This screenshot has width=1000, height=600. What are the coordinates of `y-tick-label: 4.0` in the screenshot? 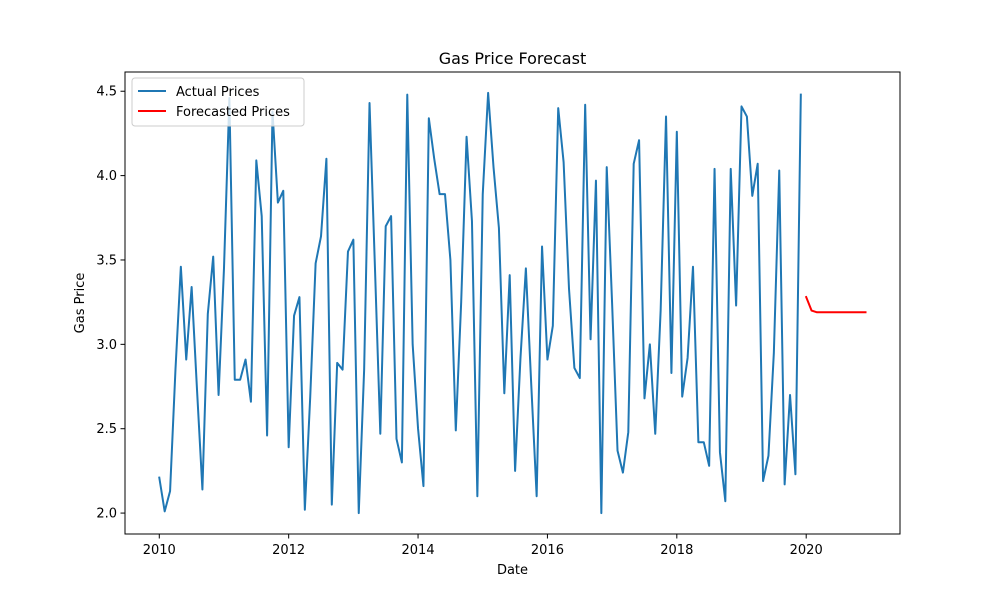 It's located at (106, 176).